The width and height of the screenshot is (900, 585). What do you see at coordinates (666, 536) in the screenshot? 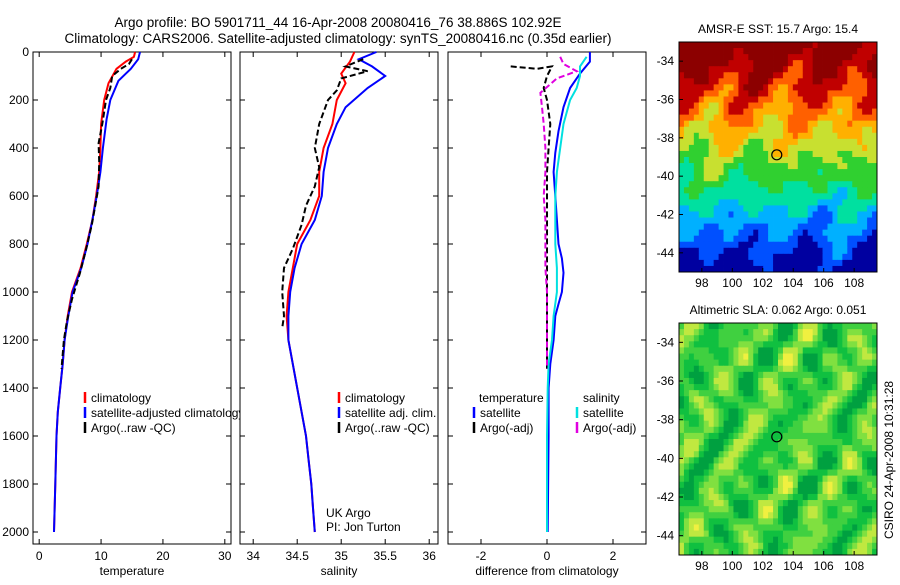
I see `sla-lat-label: -44` at bounding box center [666, 536].